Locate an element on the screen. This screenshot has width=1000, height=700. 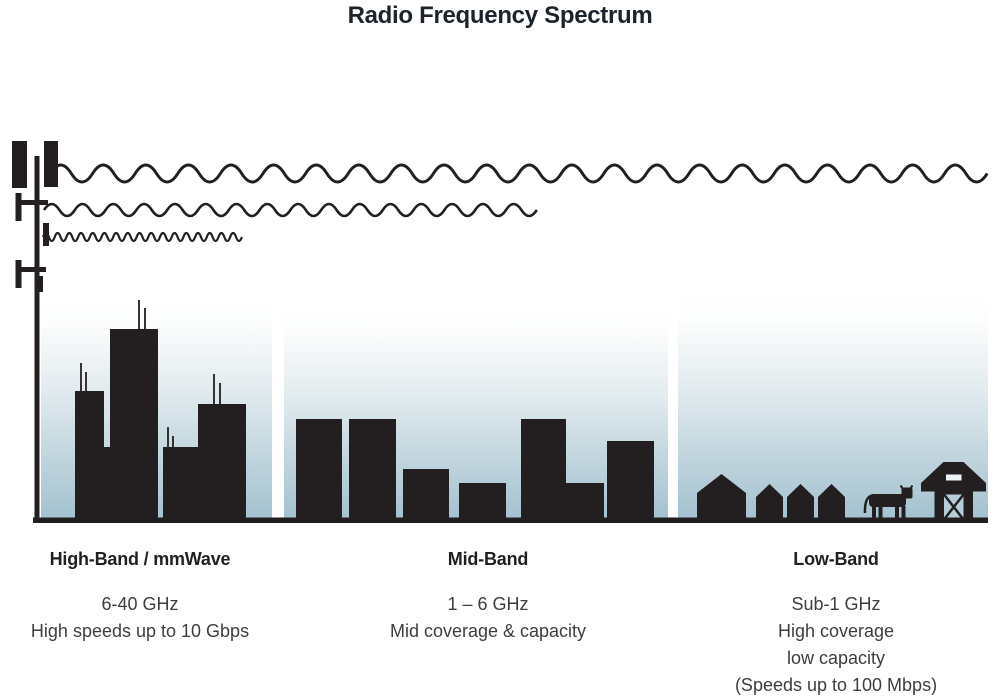
city-skyline-icon is located at coordinates (160, 410).